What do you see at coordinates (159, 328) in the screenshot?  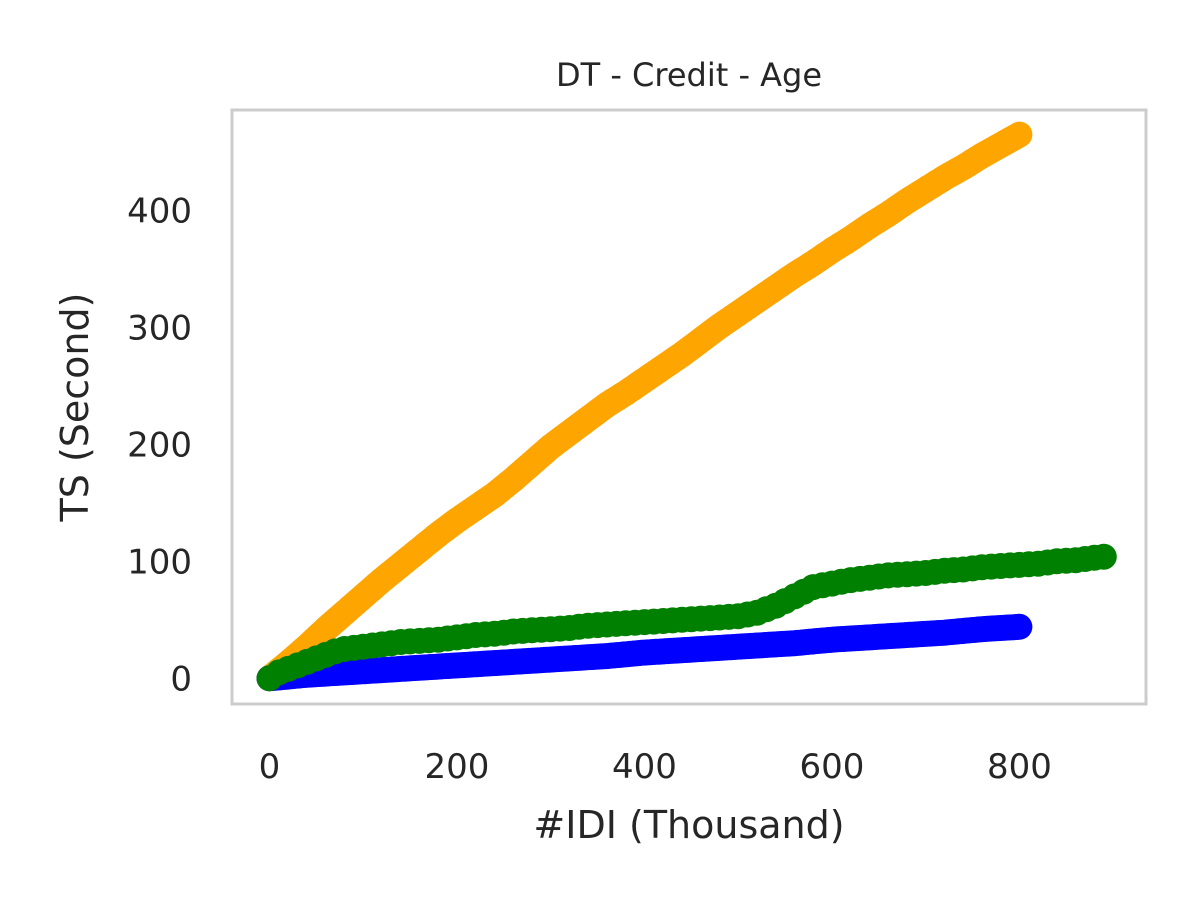 I see `y-tick-label: 300` at bounding box center [159, 328].